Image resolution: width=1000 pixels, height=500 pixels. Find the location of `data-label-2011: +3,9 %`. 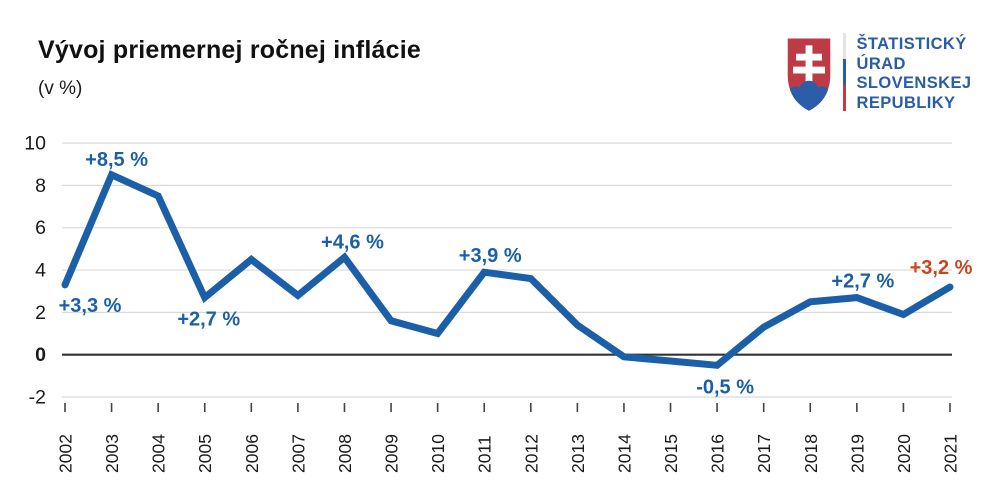

data-label-2011: +3,9 % is located at coordinates (490, 256).